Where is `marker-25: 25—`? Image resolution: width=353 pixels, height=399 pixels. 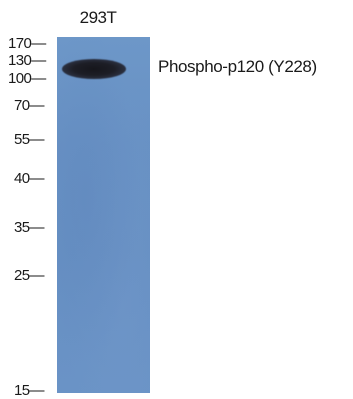 marker-25: 25— is located at coordinates (29, 275).